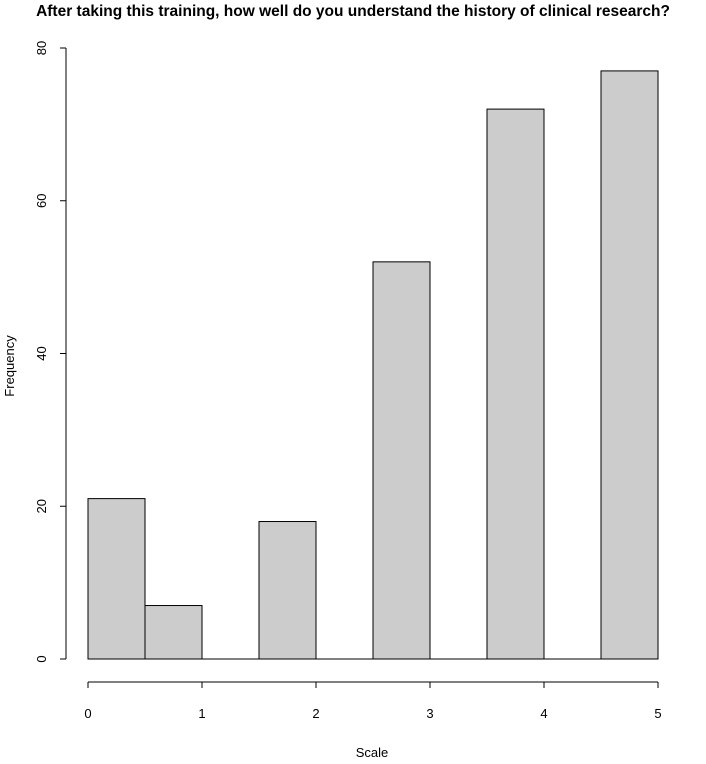  What do you see at coordinates (41, 506) in the screenshot?
I see `y-tick-label: 20` at bounding box center [41, 506].